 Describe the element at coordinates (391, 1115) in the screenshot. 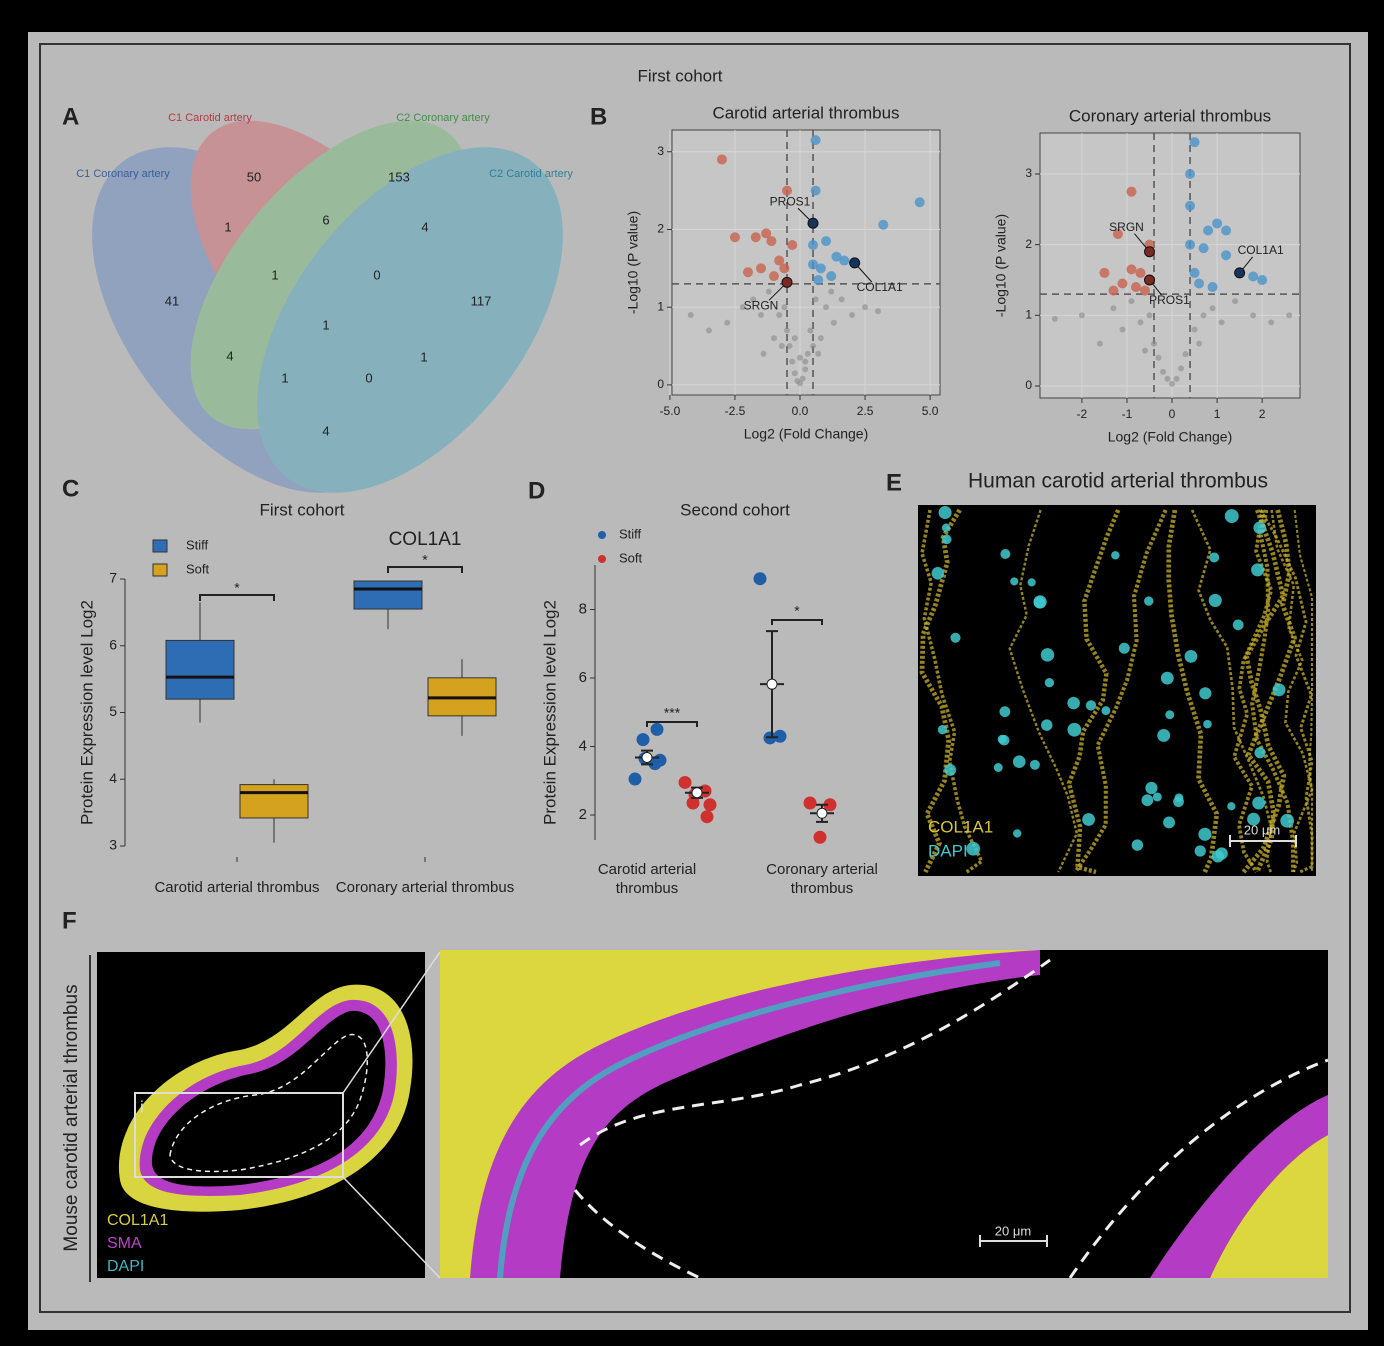

I see `zoom-lines` at that location.